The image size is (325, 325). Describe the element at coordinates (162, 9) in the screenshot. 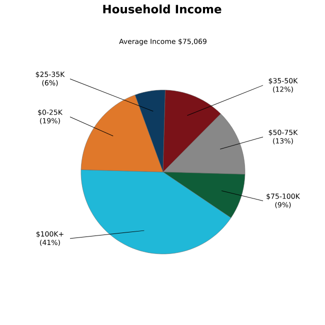

I see `chart-title: Household Income` at that location.